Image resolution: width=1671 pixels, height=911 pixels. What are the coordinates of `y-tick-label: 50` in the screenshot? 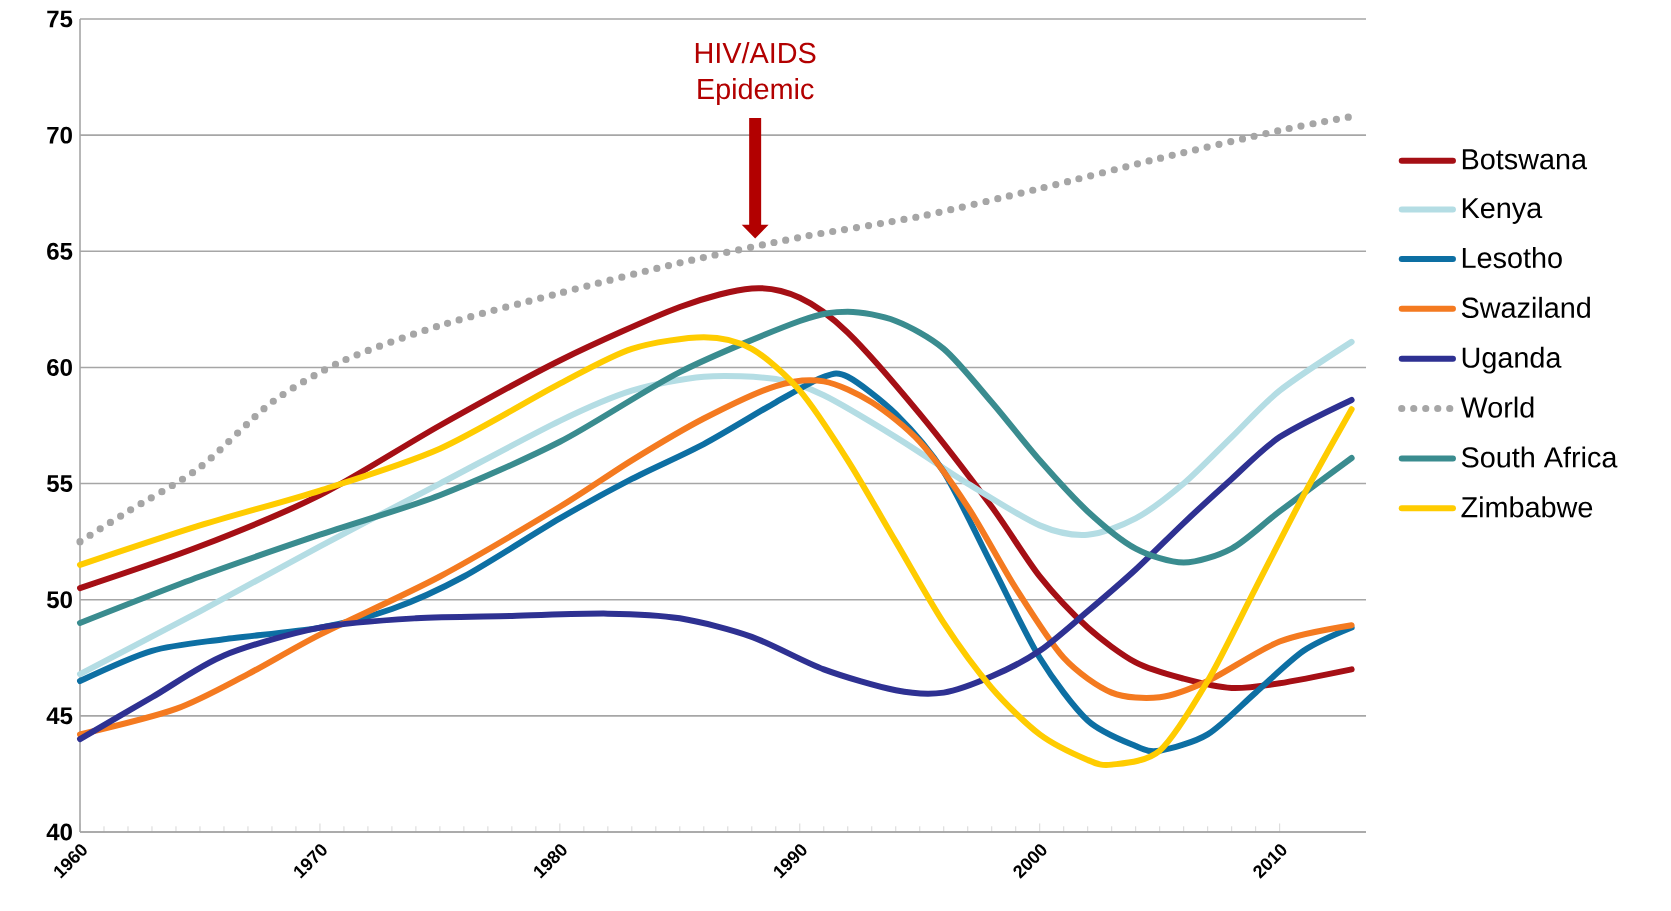 It's located at (59, 600).